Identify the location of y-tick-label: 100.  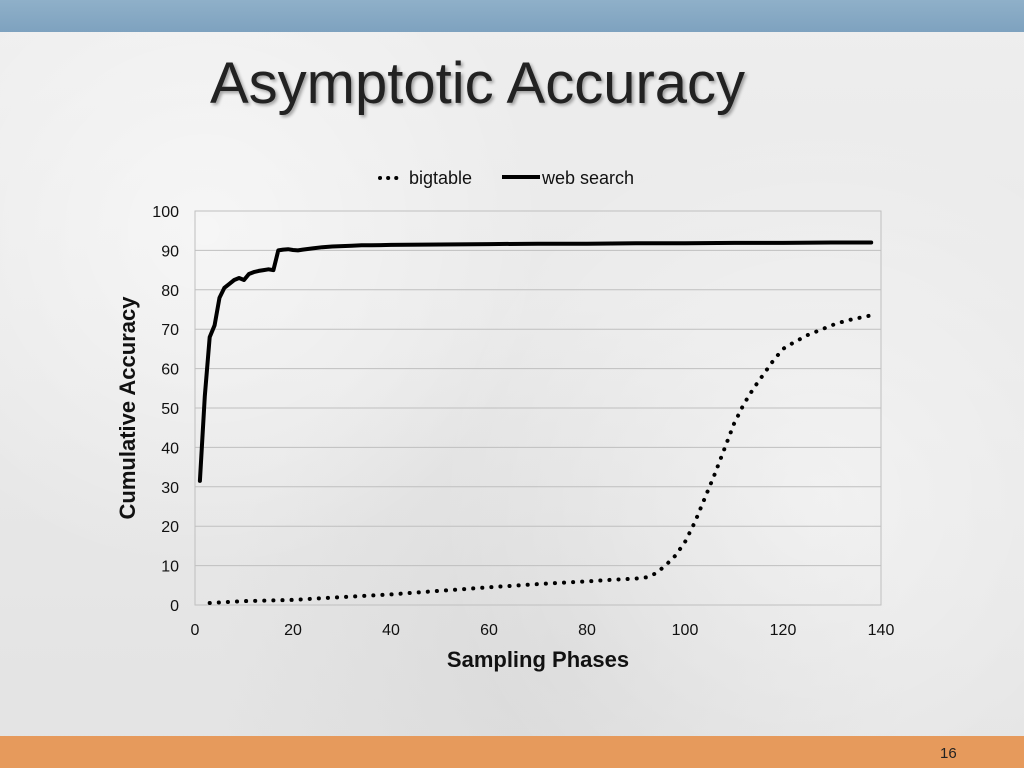
(165, 212).